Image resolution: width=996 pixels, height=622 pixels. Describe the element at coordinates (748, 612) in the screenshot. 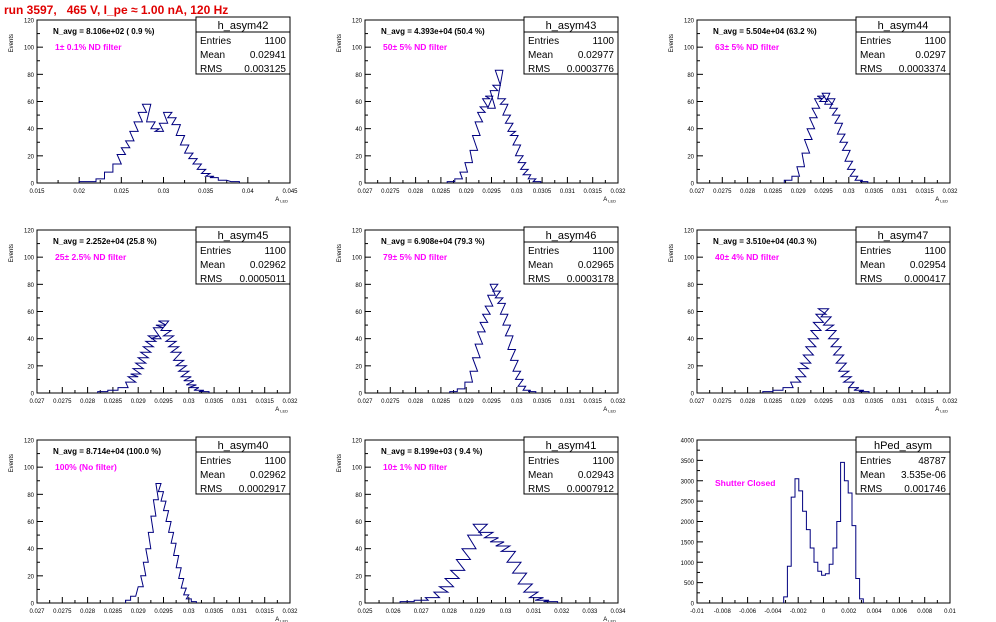

I see `x-tick-label: -0.006` at that location.